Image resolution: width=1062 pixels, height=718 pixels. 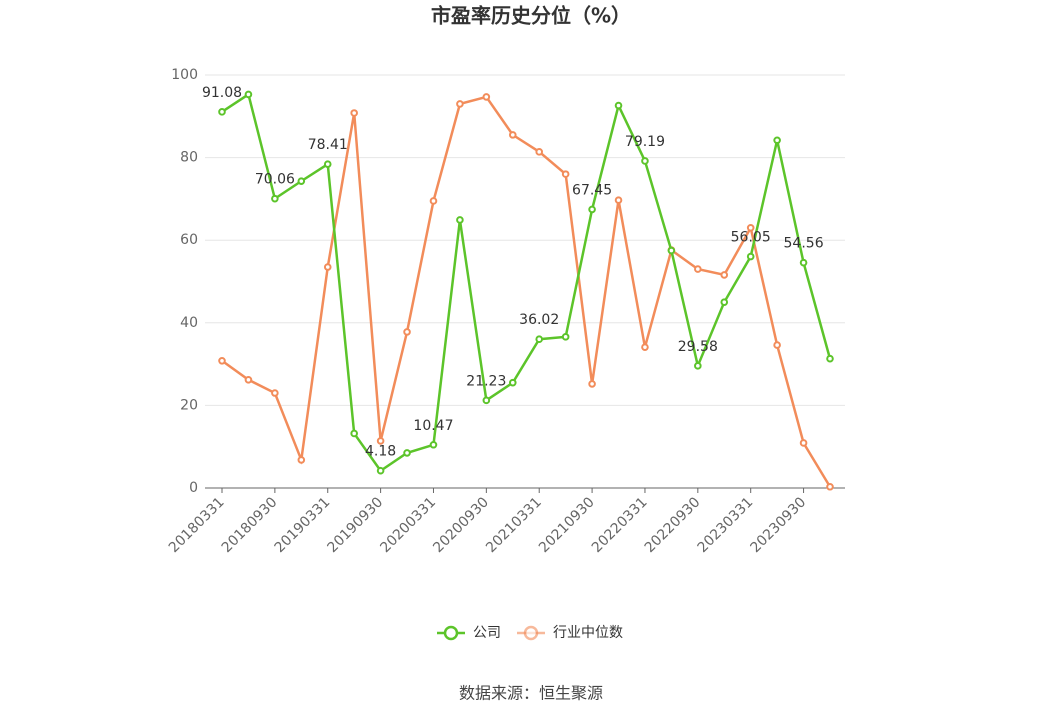 I want to click on y-tick-label: 40, so click(x=189, y=323).